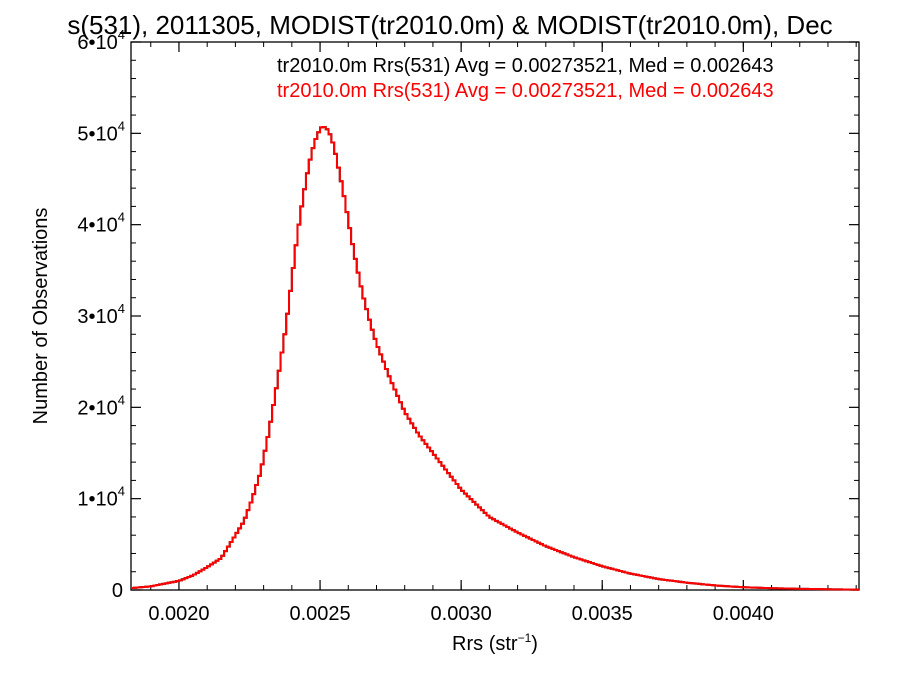  What do you see at coordinates (97, 43) in the screenshot?
I see `y-tick-label-main: 6•10` at bounding box center [97, 43].